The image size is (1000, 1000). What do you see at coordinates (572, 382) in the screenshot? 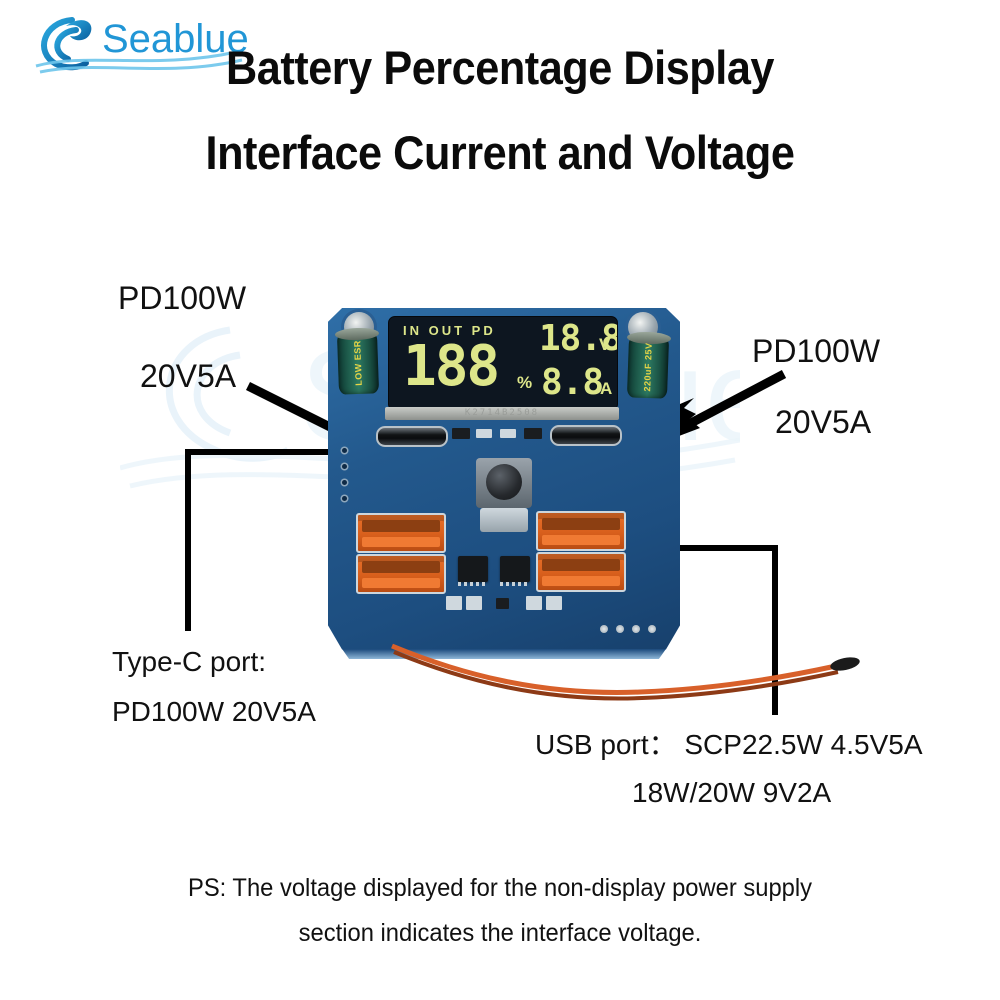
I see `lcd-current-value: 8.8` at bounding box center [572, 382].